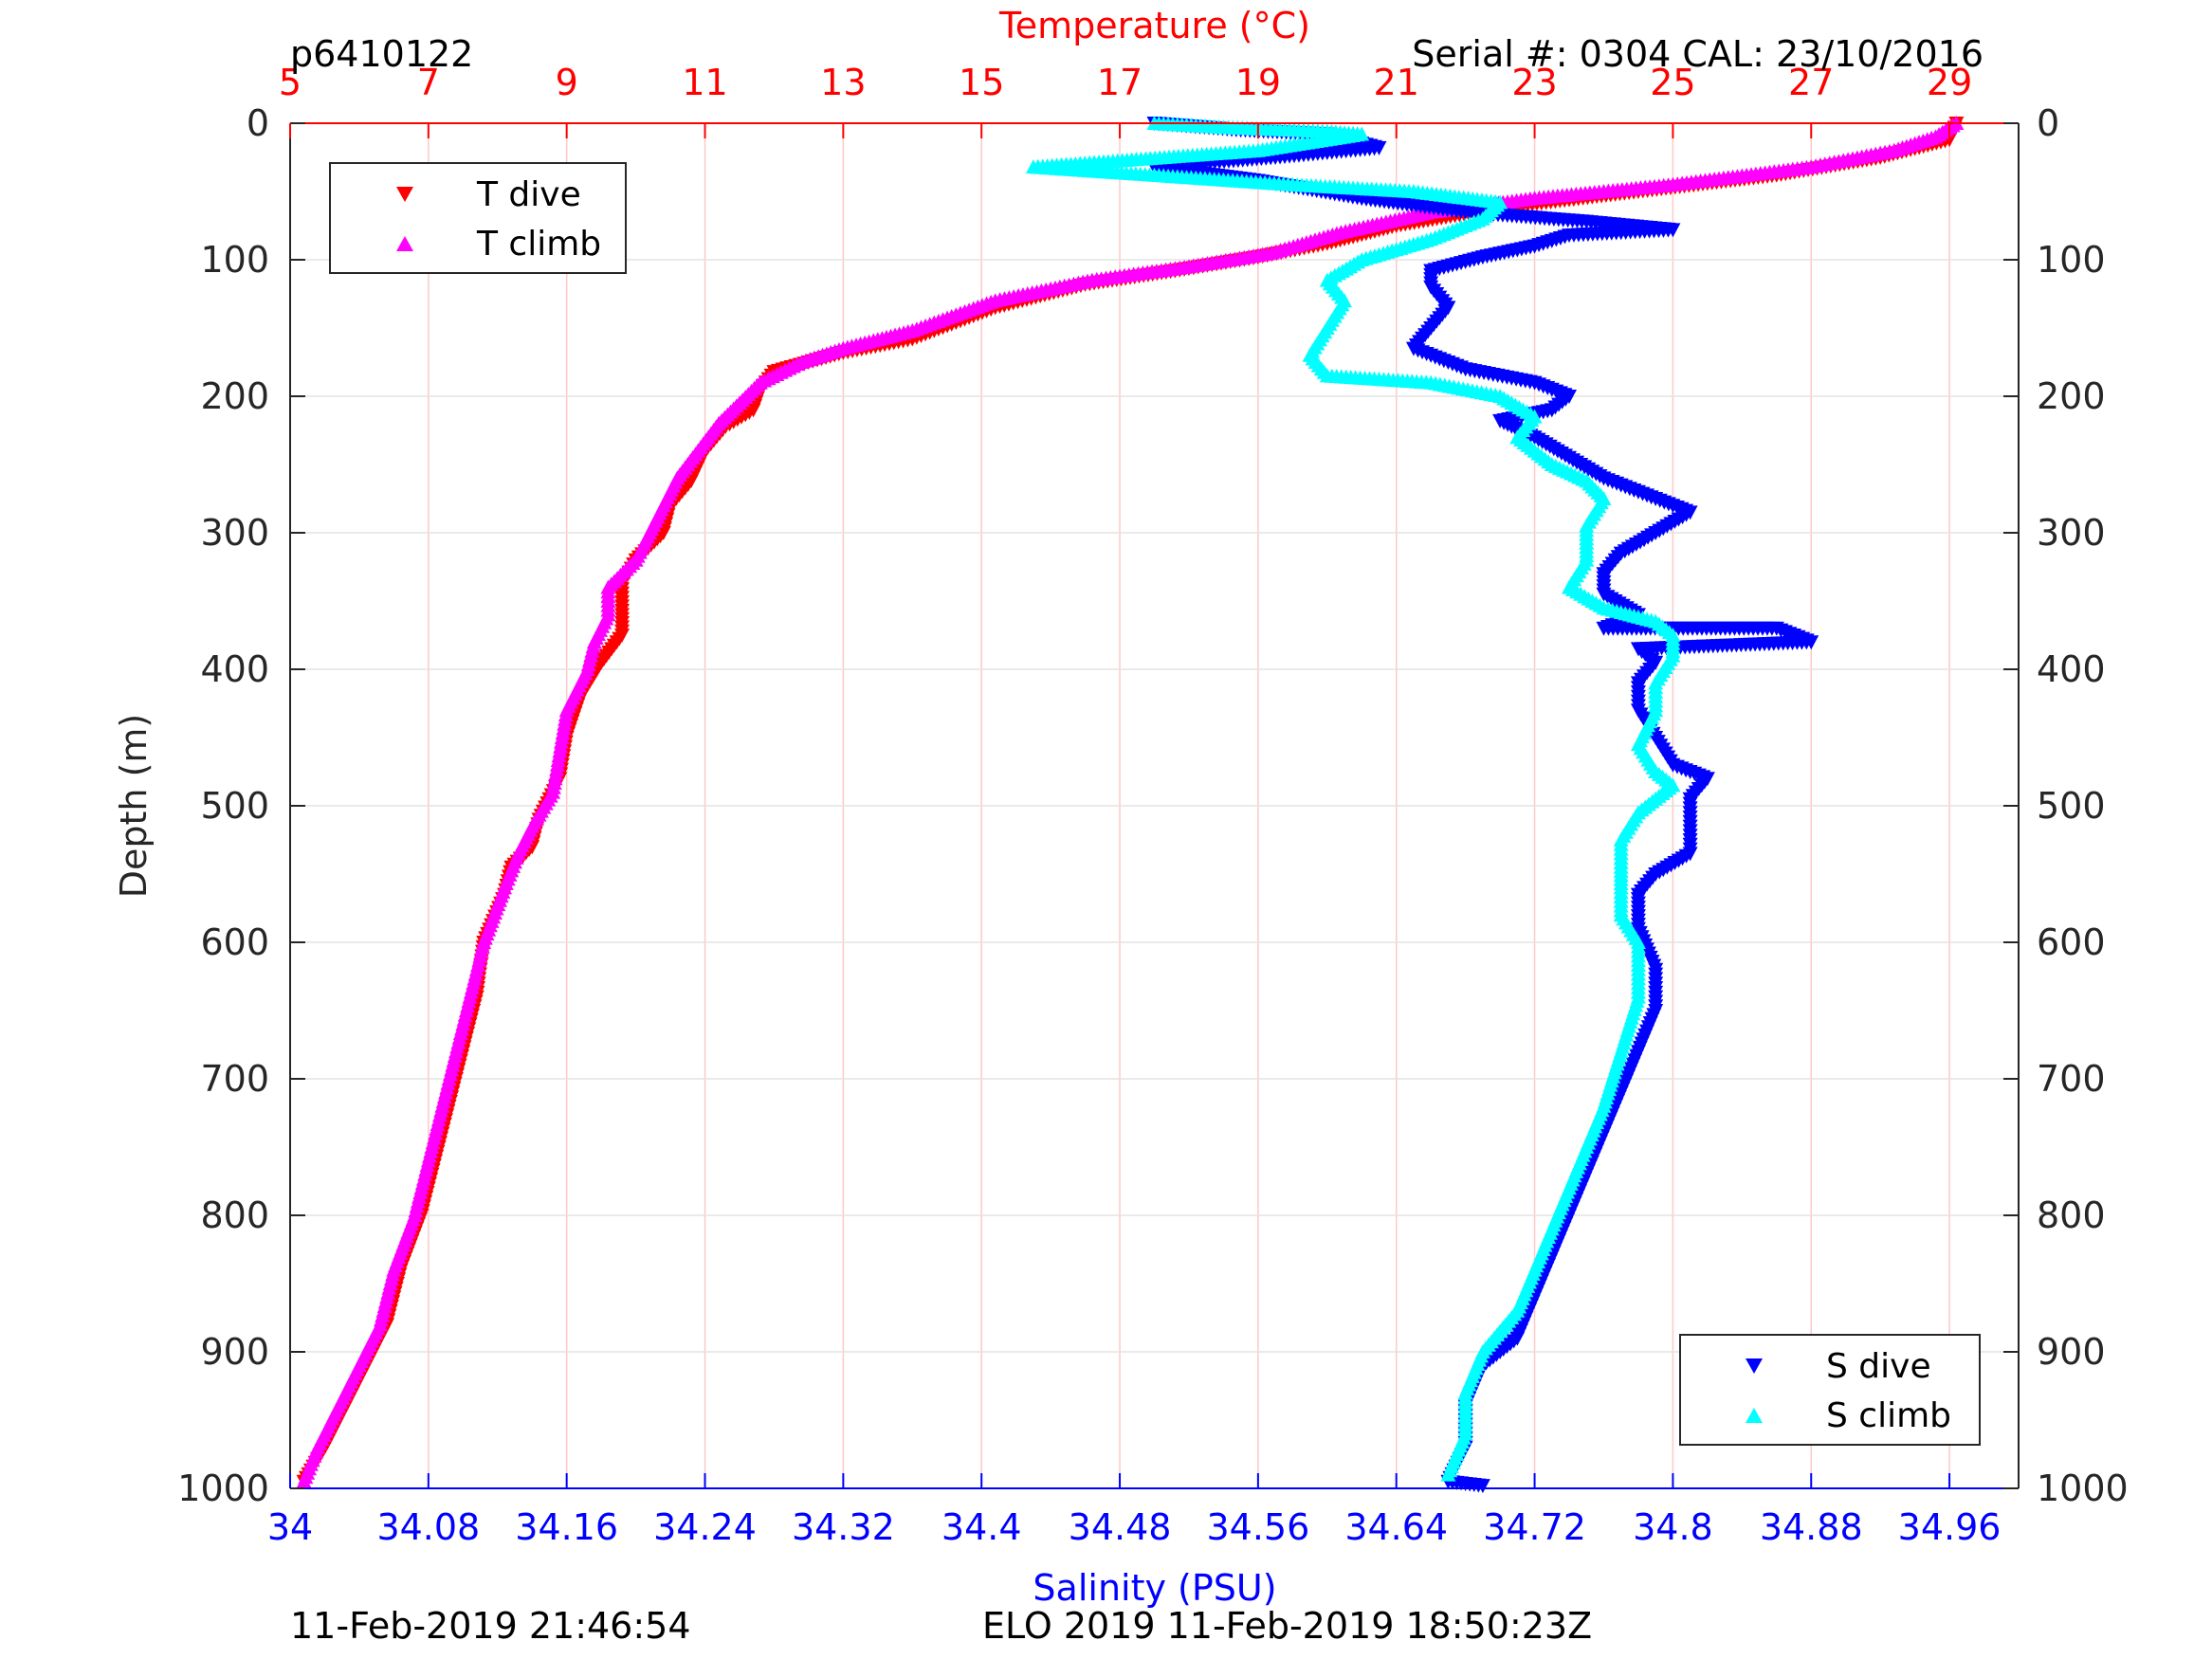  Describe the element at coordinates (538, 244) in the screenshot. I see `legend-t-climb-label: T climb` at that location.